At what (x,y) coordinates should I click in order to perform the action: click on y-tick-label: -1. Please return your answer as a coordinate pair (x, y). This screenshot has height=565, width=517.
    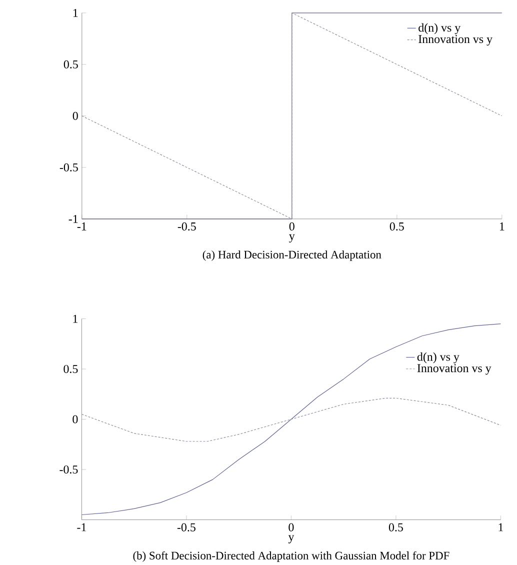
    Looking at the image, I should click on (73, 218).